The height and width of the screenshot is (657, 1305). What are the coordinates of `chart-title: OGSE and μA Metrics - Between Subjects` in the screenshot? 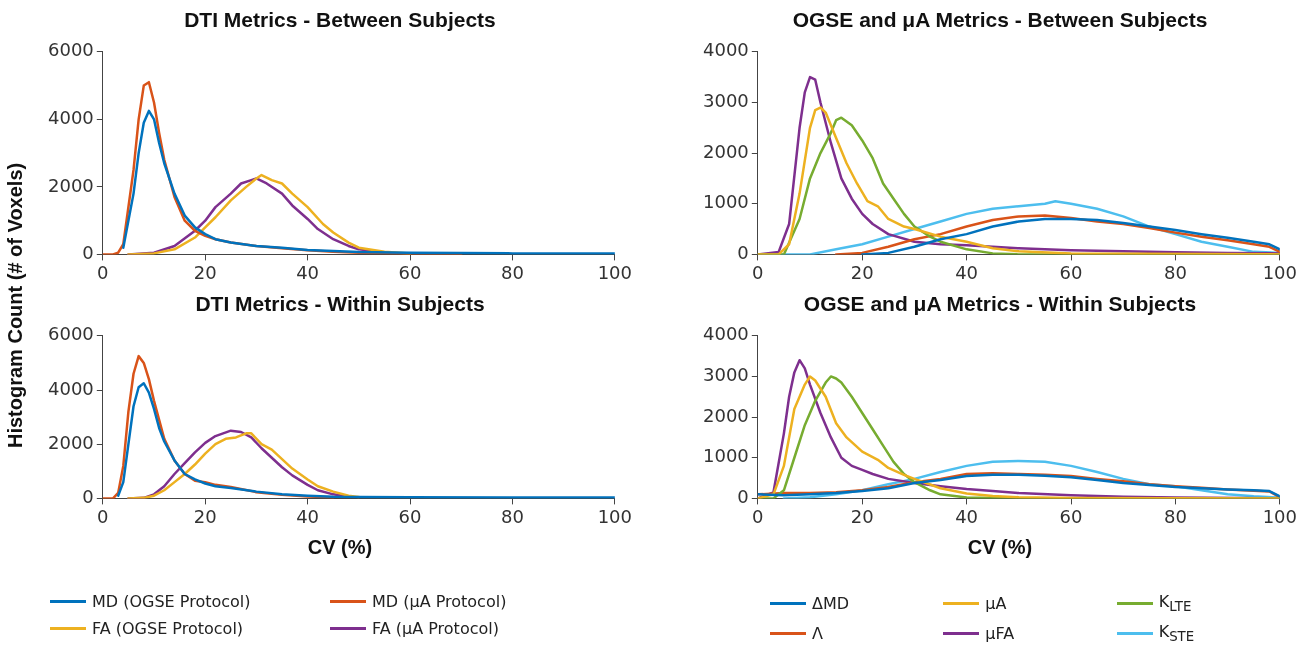 It's located at (1000, 20).